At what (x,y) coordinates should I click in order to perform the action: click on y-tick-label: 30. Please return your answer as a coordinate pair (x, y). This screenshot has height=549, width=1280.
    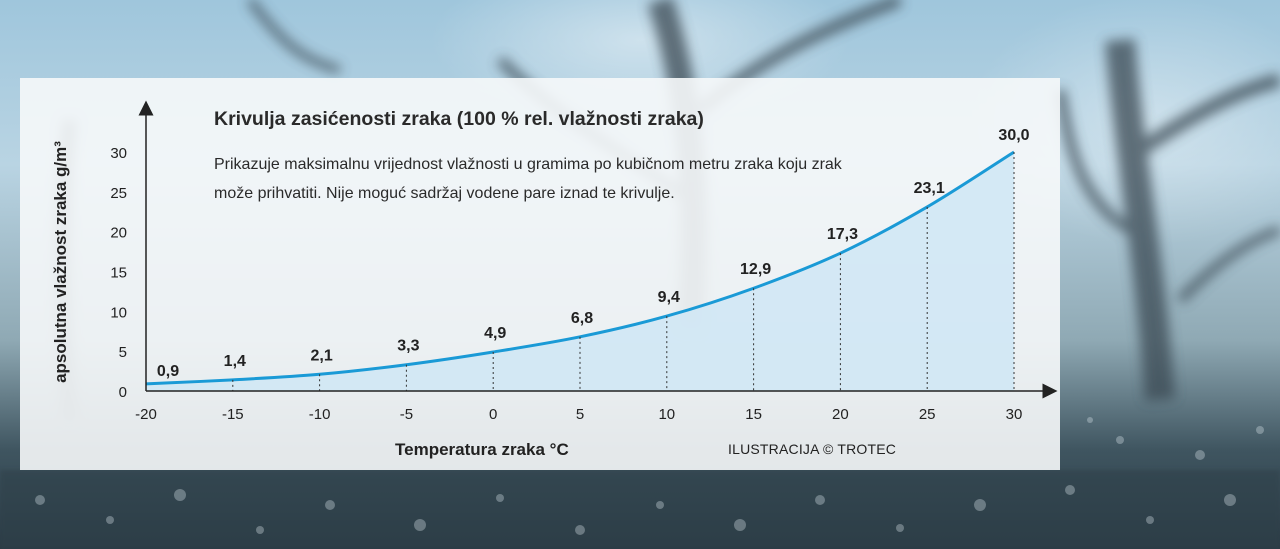
    Looking at the image, I should click on (118, 153).